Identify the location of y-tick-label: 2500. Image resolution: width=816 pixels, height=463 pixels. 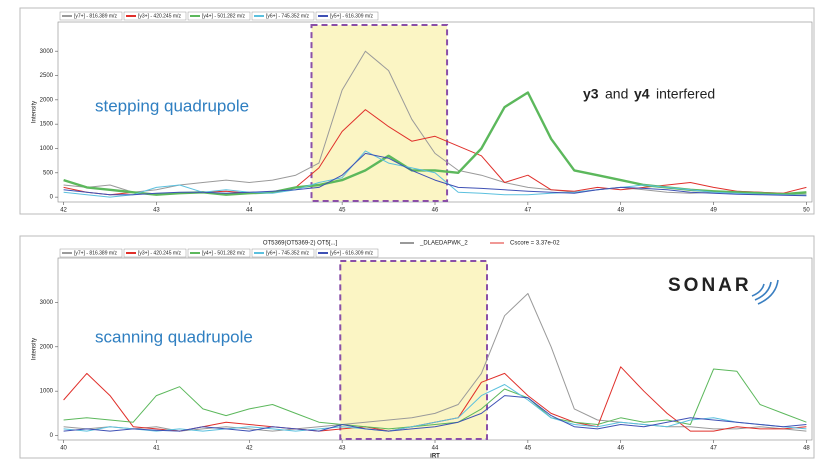
(47, 76).